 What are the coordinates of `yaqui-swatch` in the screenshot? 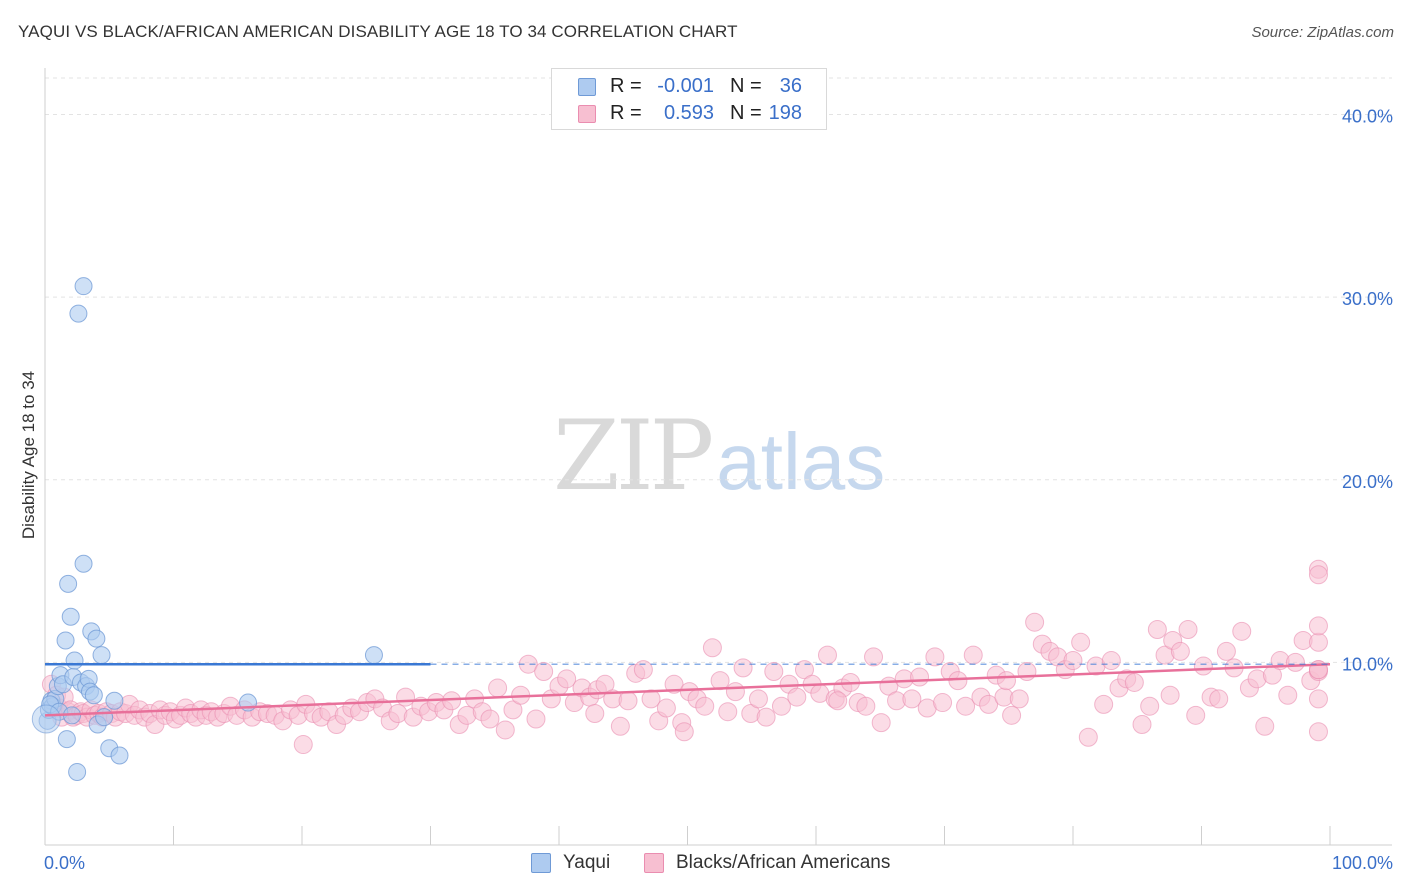 It's located at (587, 87).